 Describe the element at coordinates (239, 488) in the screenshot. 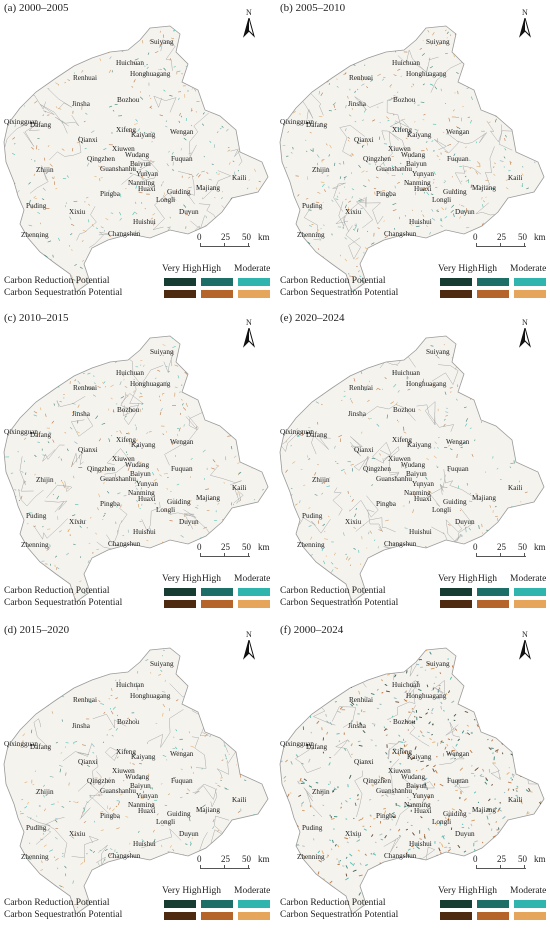

I see `place-label: Kaili` at that location.